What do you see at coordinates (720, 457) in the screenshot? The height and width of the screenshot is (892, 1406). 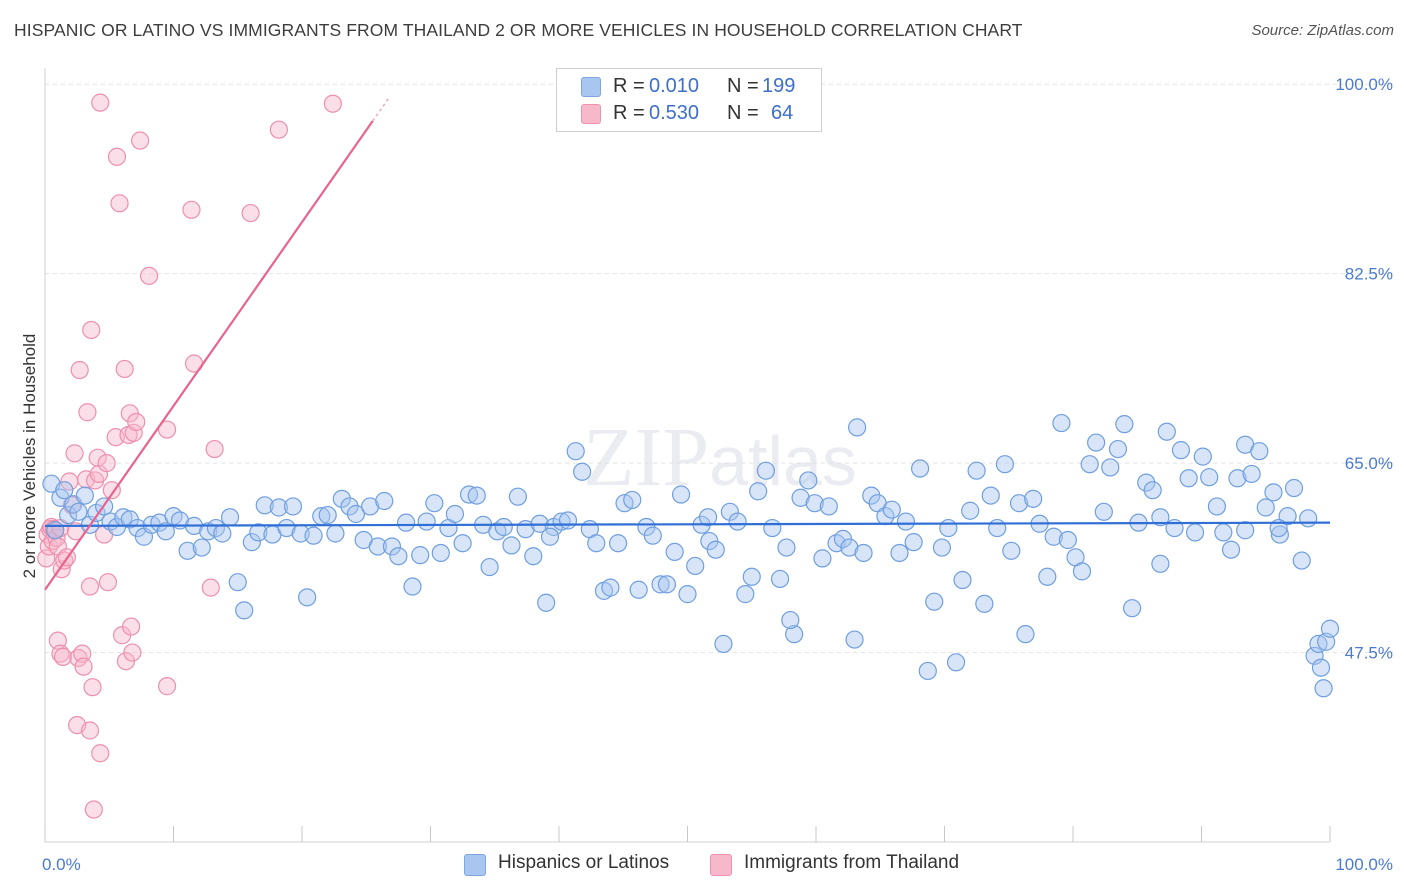 I see `watermark: ZIPatlas` at bounding box center [720, 457].